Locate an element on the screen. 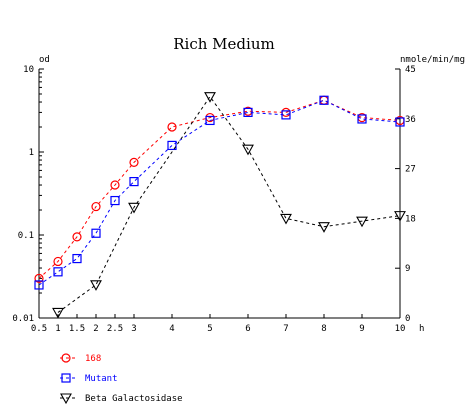  left-tick-label: 10 is located at coordinates (28, 70).